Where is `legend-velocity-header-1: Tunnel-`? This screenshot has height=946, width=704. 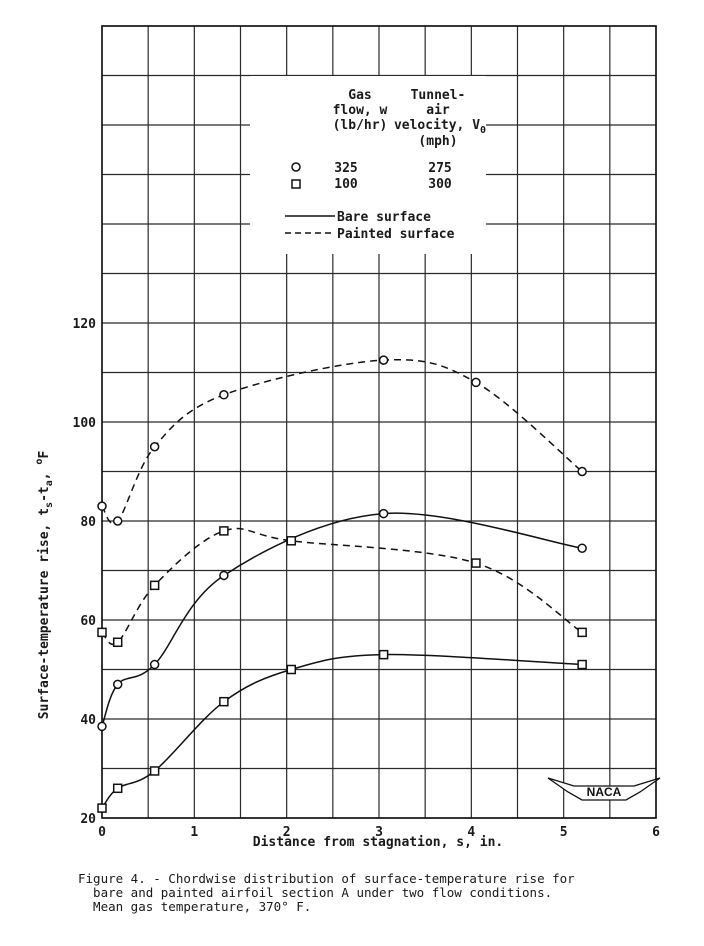
legend-velocity-header-1: Tunnel- is located at coordinates (438, 95).